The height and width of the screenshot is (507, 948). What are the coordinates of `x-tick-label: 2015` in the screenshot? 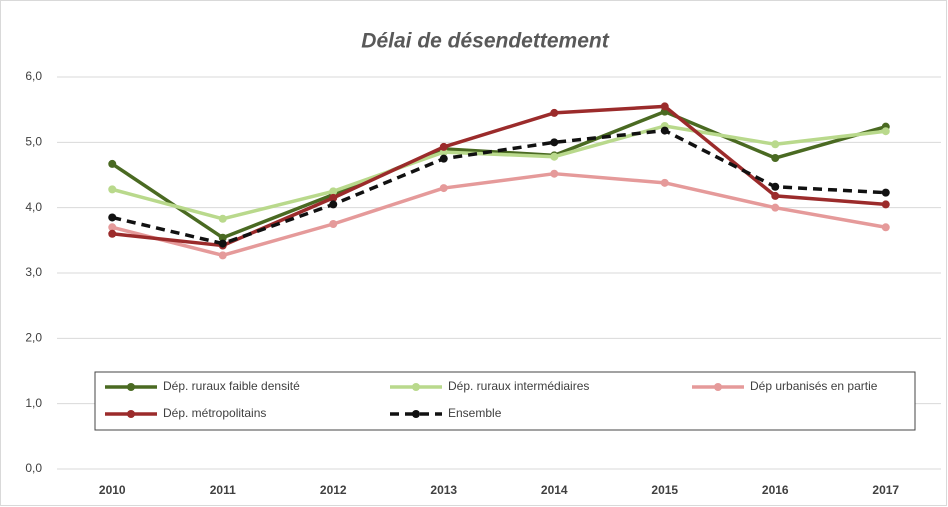 It's located at (664, 490).